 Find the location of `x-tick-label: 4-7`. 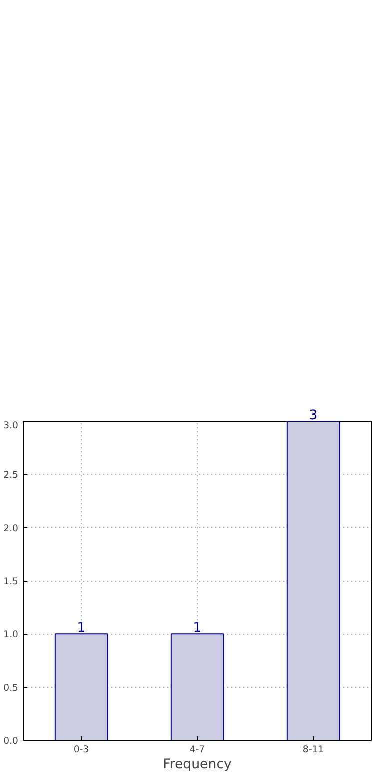

x-tick-label: 4-7 is located at coordinates (198, 750).